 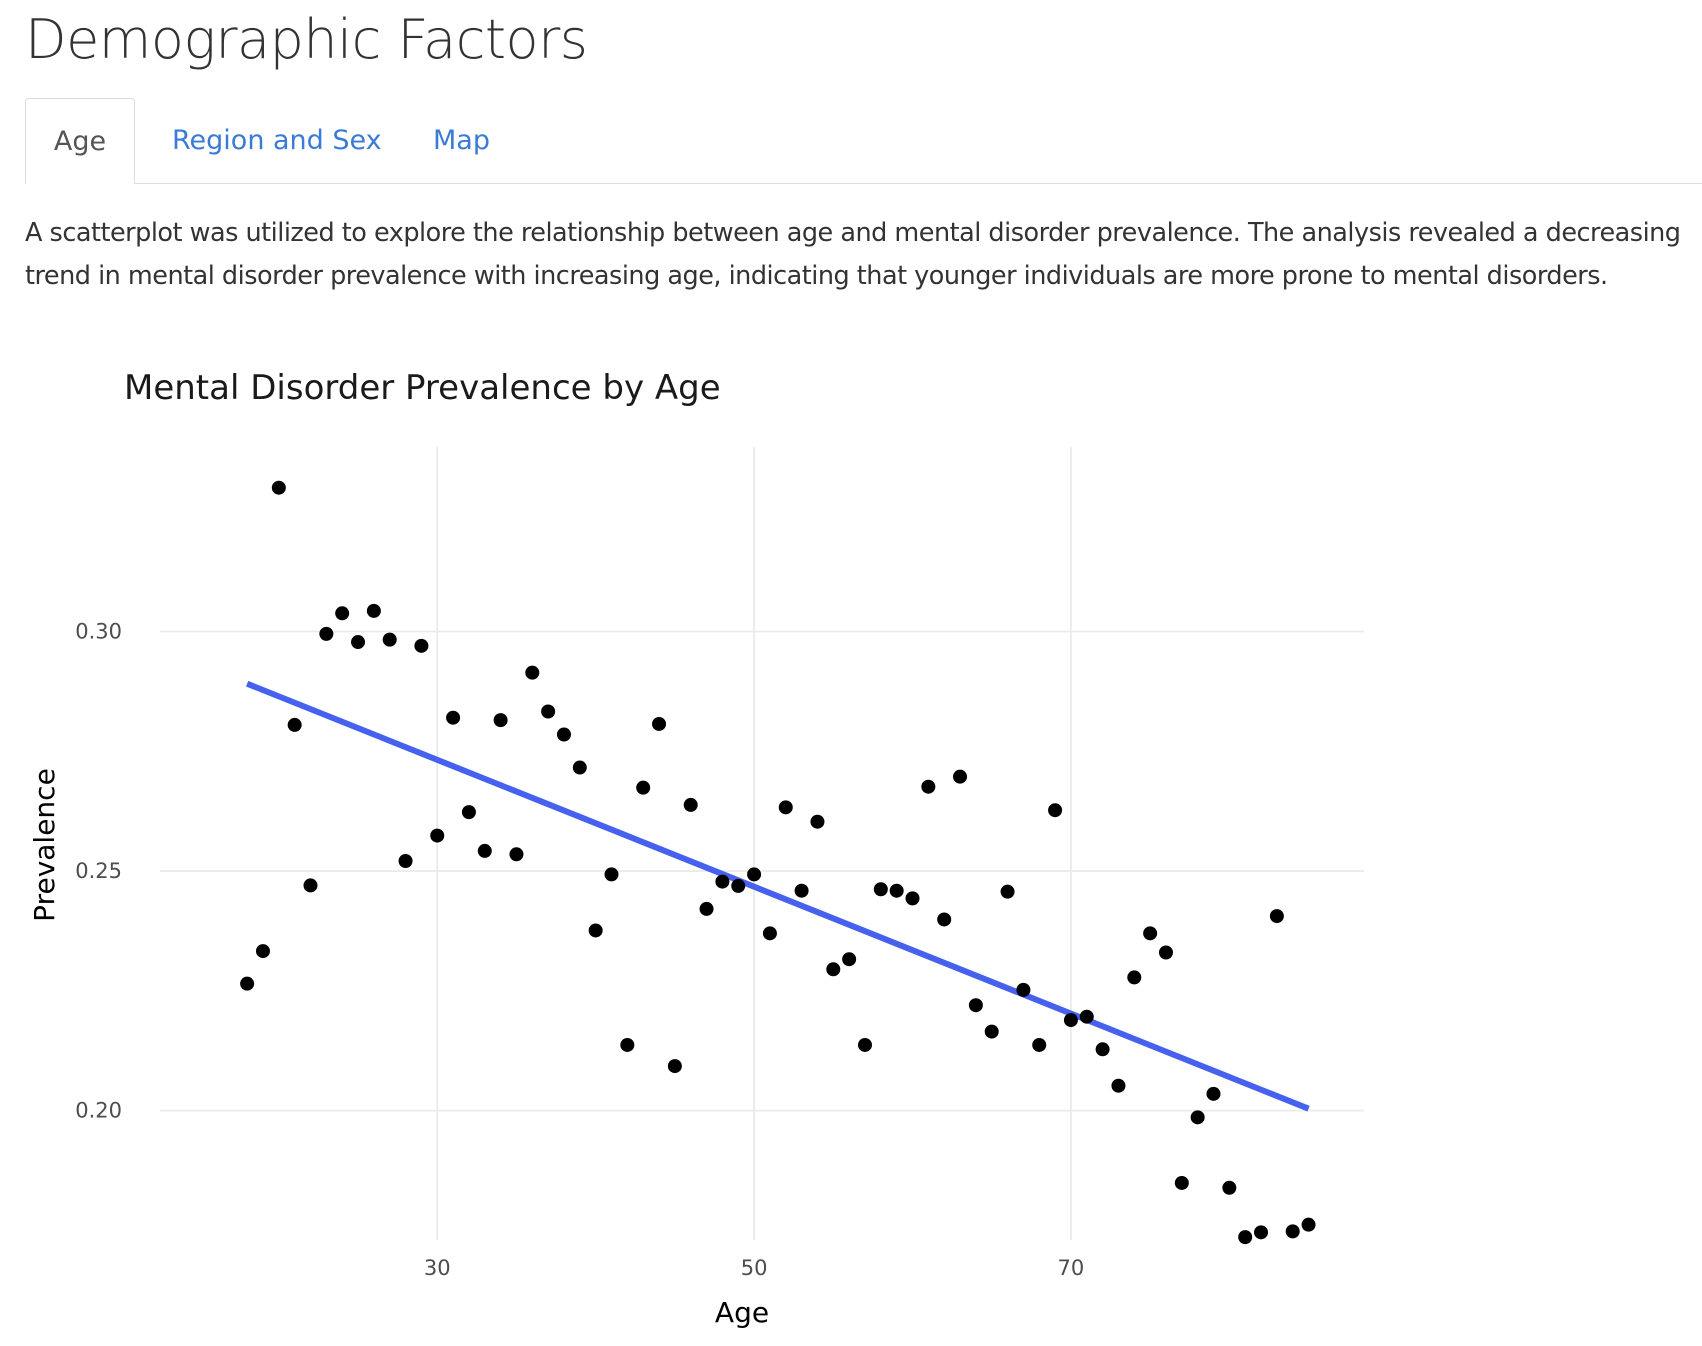 I want to click on y-tick-label: 0.25, so click(x=98, y=871).